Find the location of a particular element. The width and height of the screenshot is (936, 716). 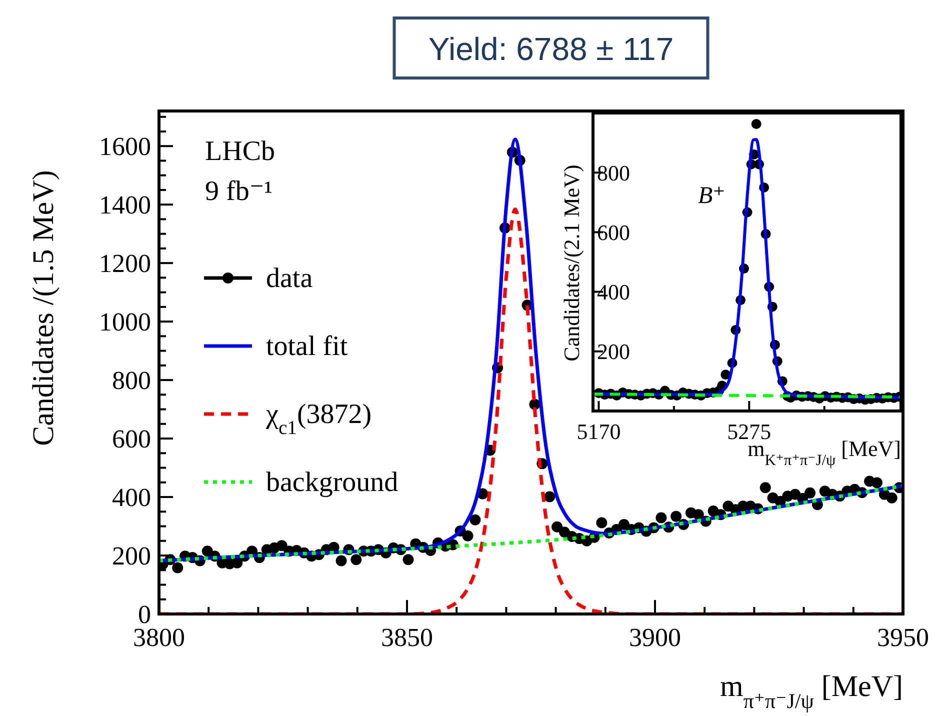

legend-label: χ$_{c1}$(3872) is located at coordinates (318, 418).